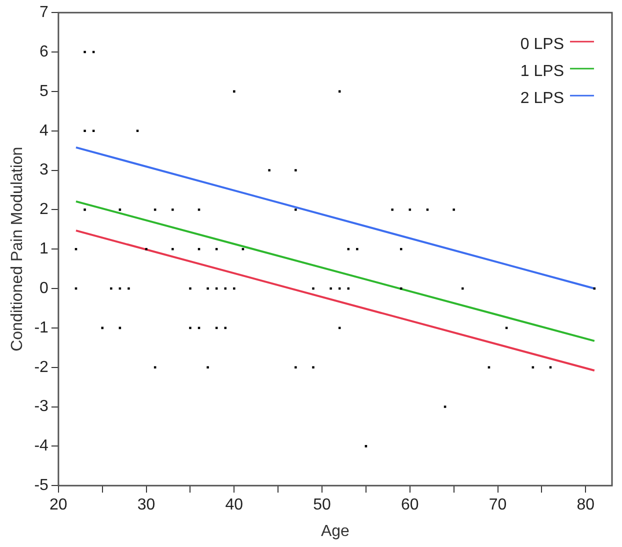 The width and height of the screenshot is (622, 547). I want to click on y-tick-label: 3, so click(44, 170).